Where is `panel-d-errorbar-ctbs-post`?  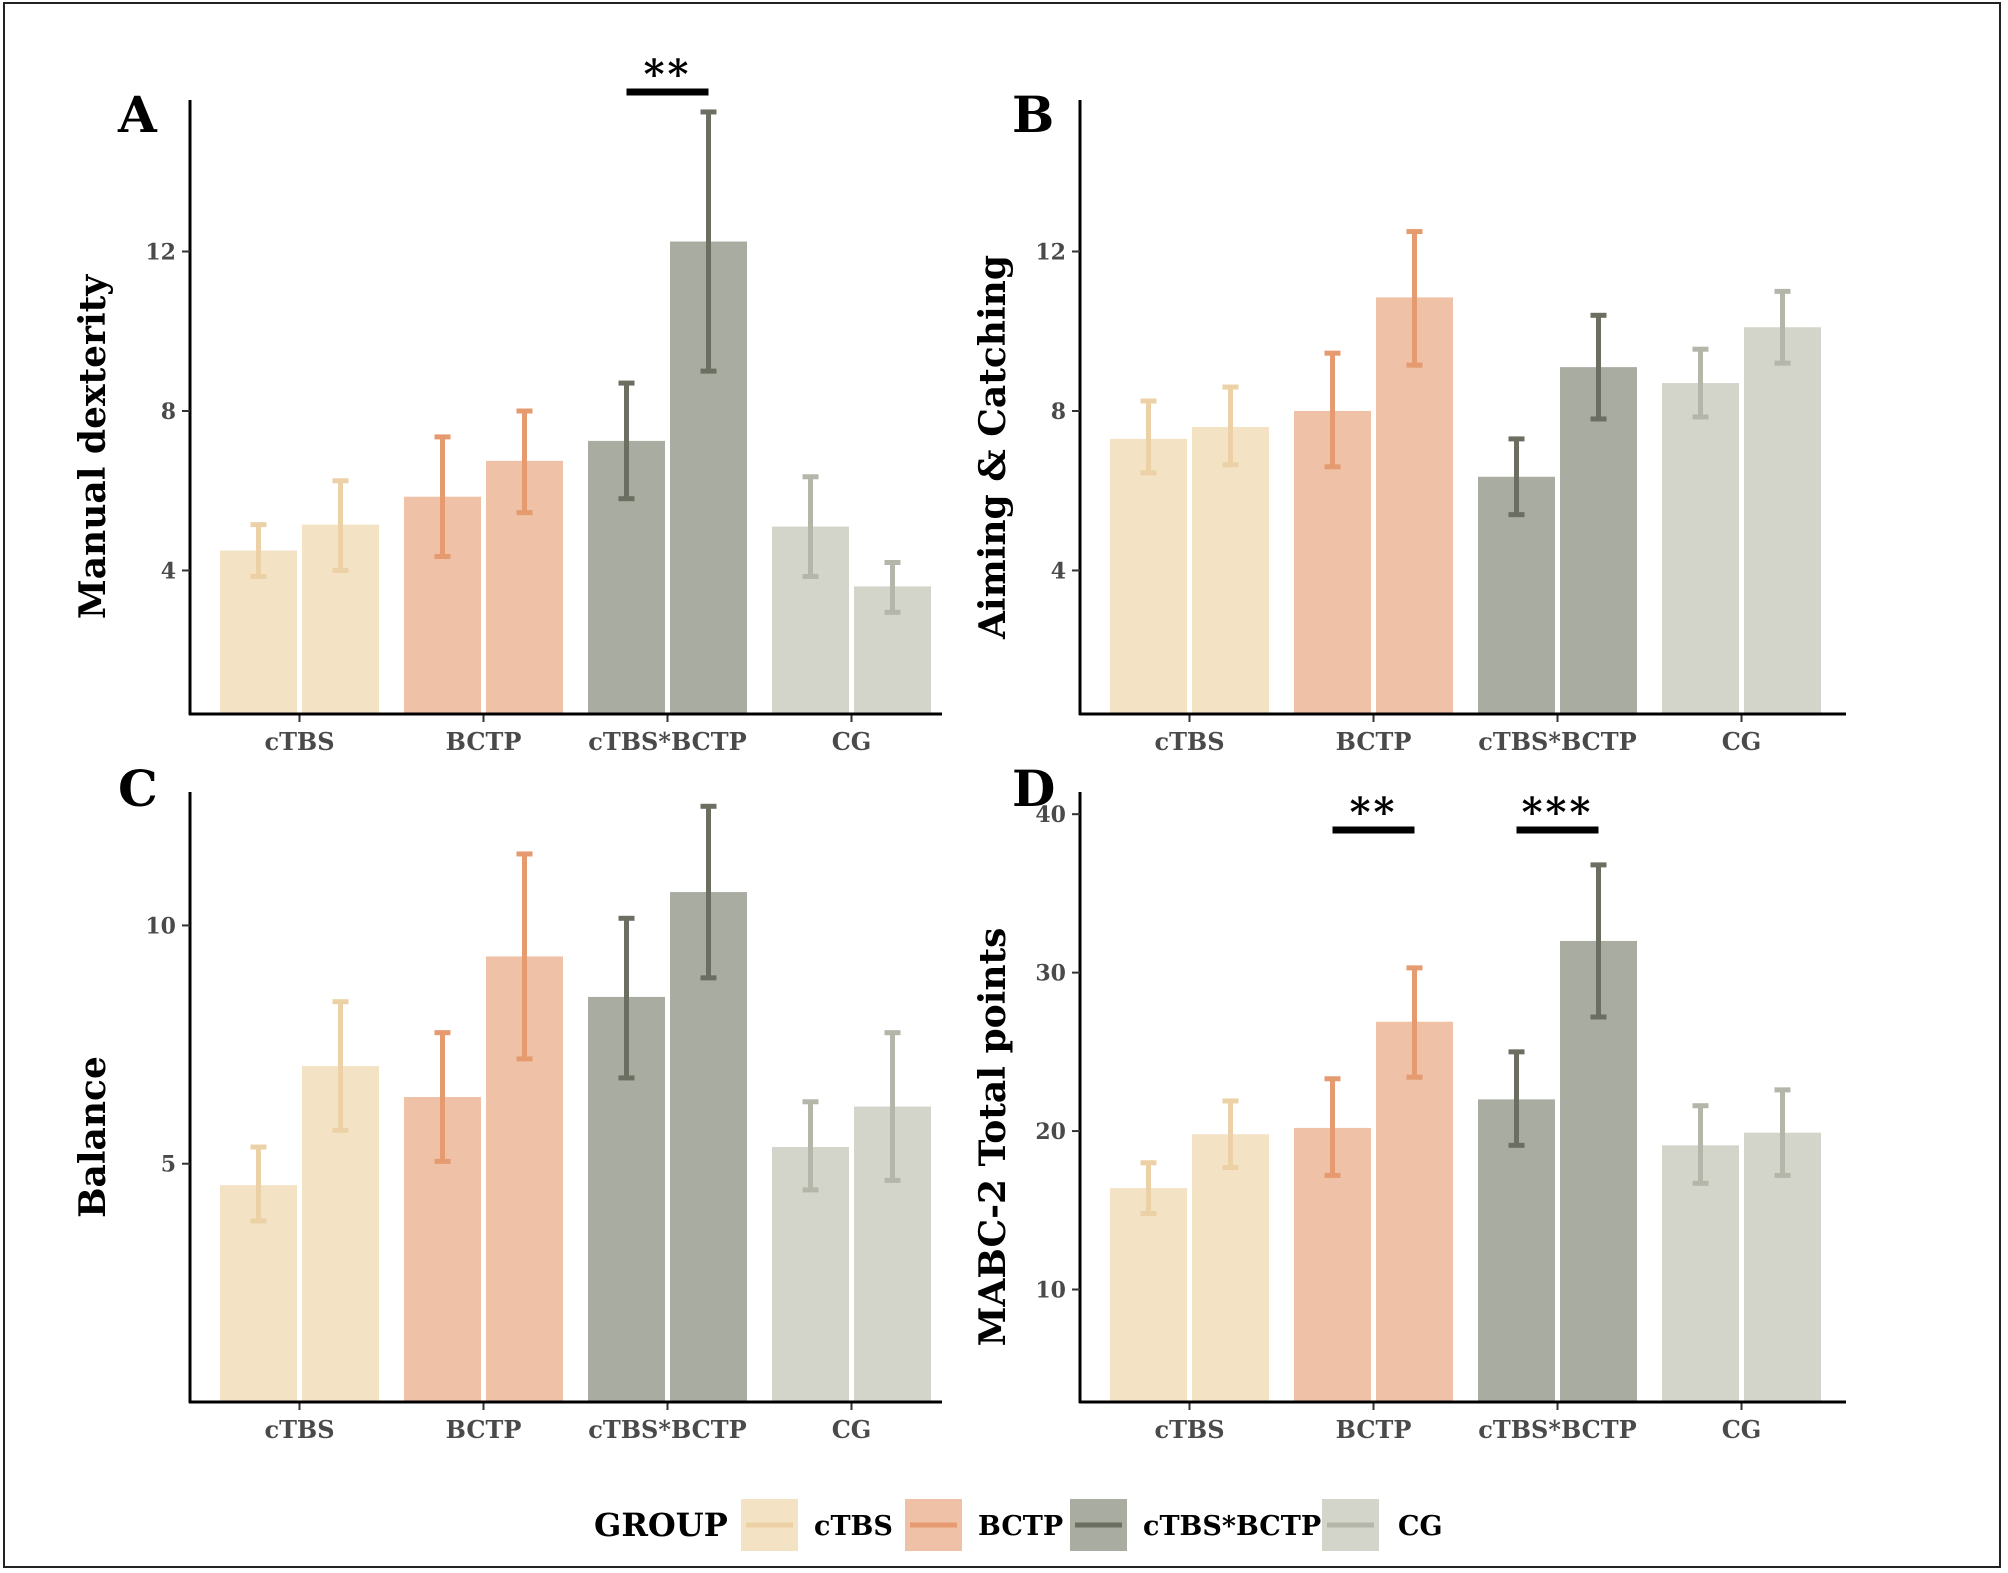
panel-d-errorbar-ctbs-post is located at coordinates (1230, 1134).